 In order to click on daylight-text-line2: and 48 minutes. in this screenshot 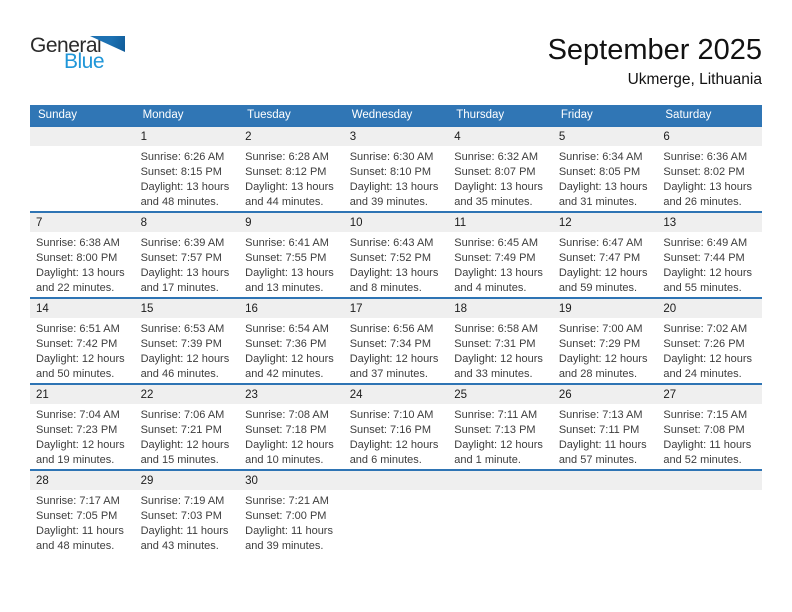, I will do `click(179, 202)`.